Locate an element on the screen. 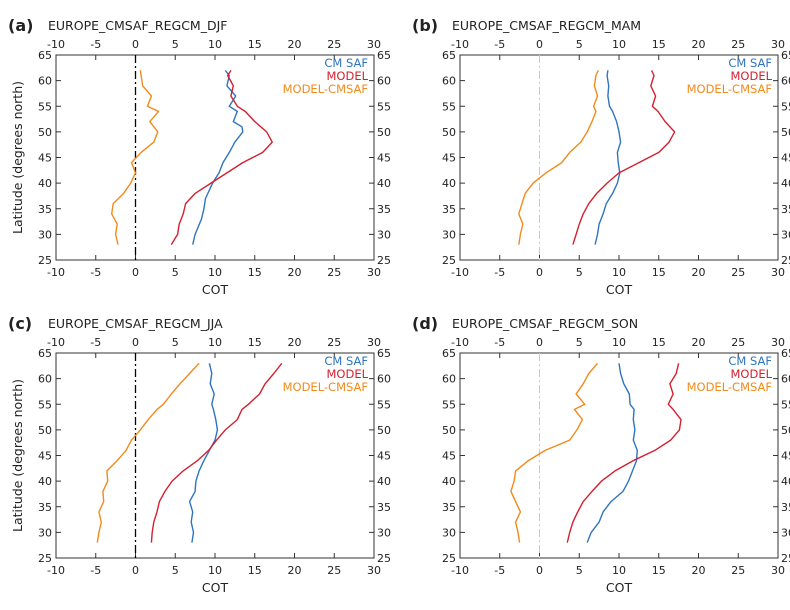  y-tick-label-right: 60 is located at coordinates (785, 379).